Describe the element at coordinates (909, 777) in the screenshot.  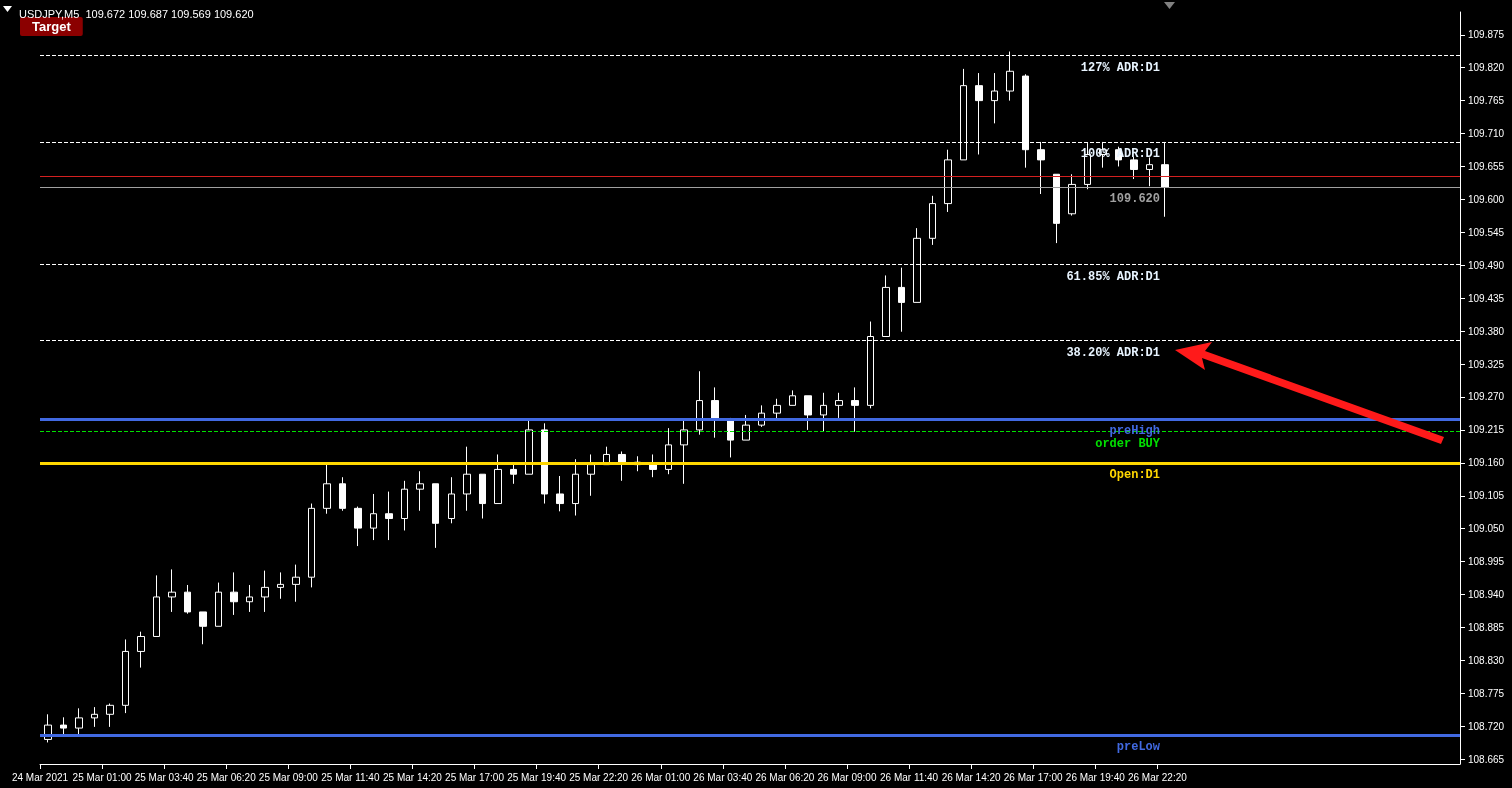
I see `x-tick-label: 26 Mar 11:40` at that location.